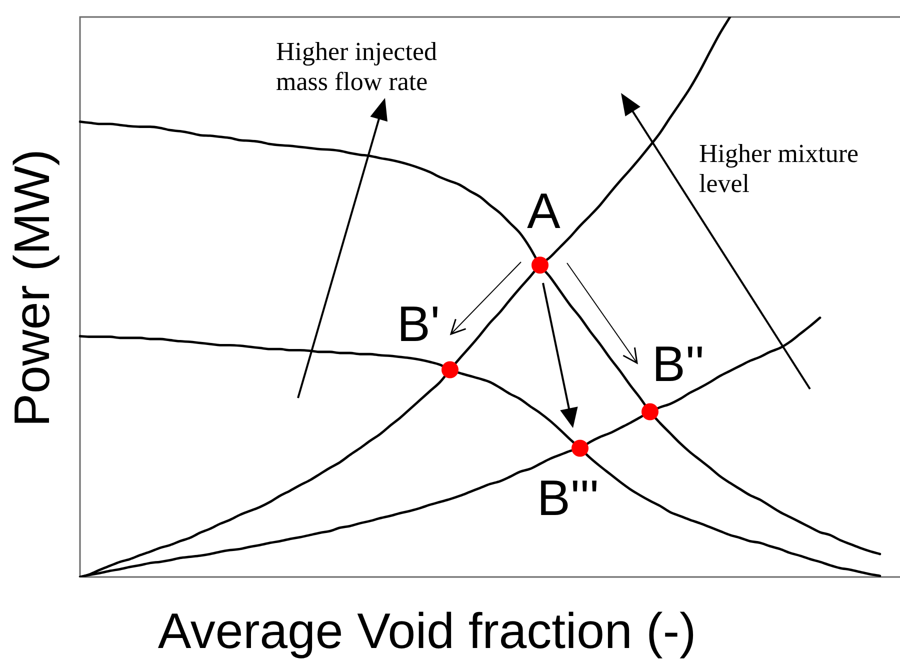 The image size is (900, 663). Describe the element at coordinates (568, 498) in the screenshot. I see `series-label: B'''` at that location.